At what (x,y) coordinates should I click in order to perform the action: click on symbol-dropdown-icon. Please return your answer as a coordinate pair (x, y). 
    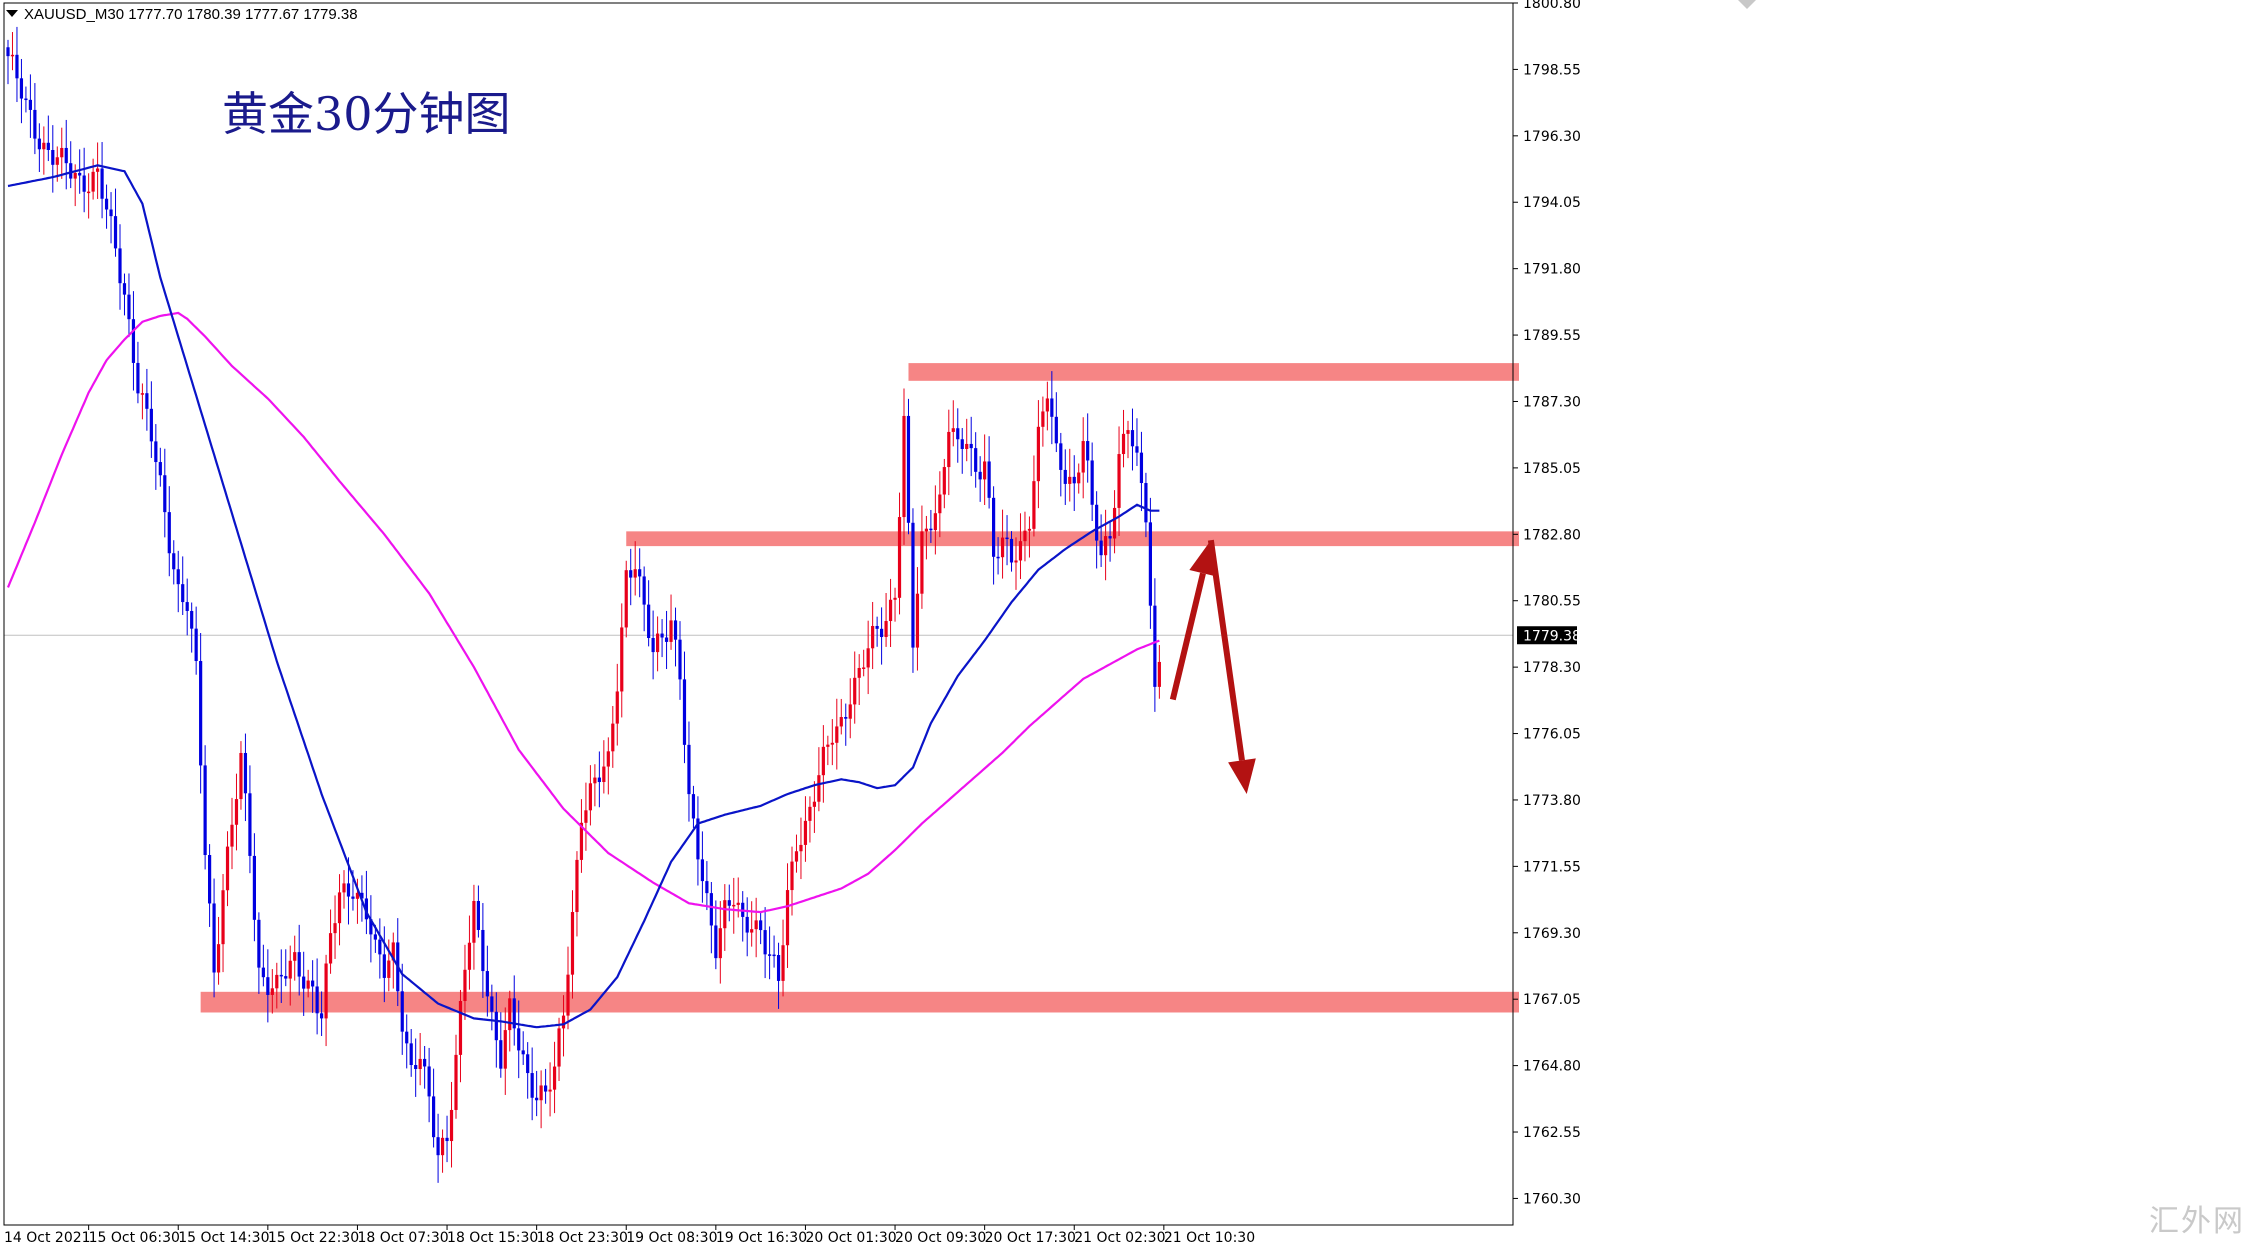
    Looking at the image, I should click on (12, 13).